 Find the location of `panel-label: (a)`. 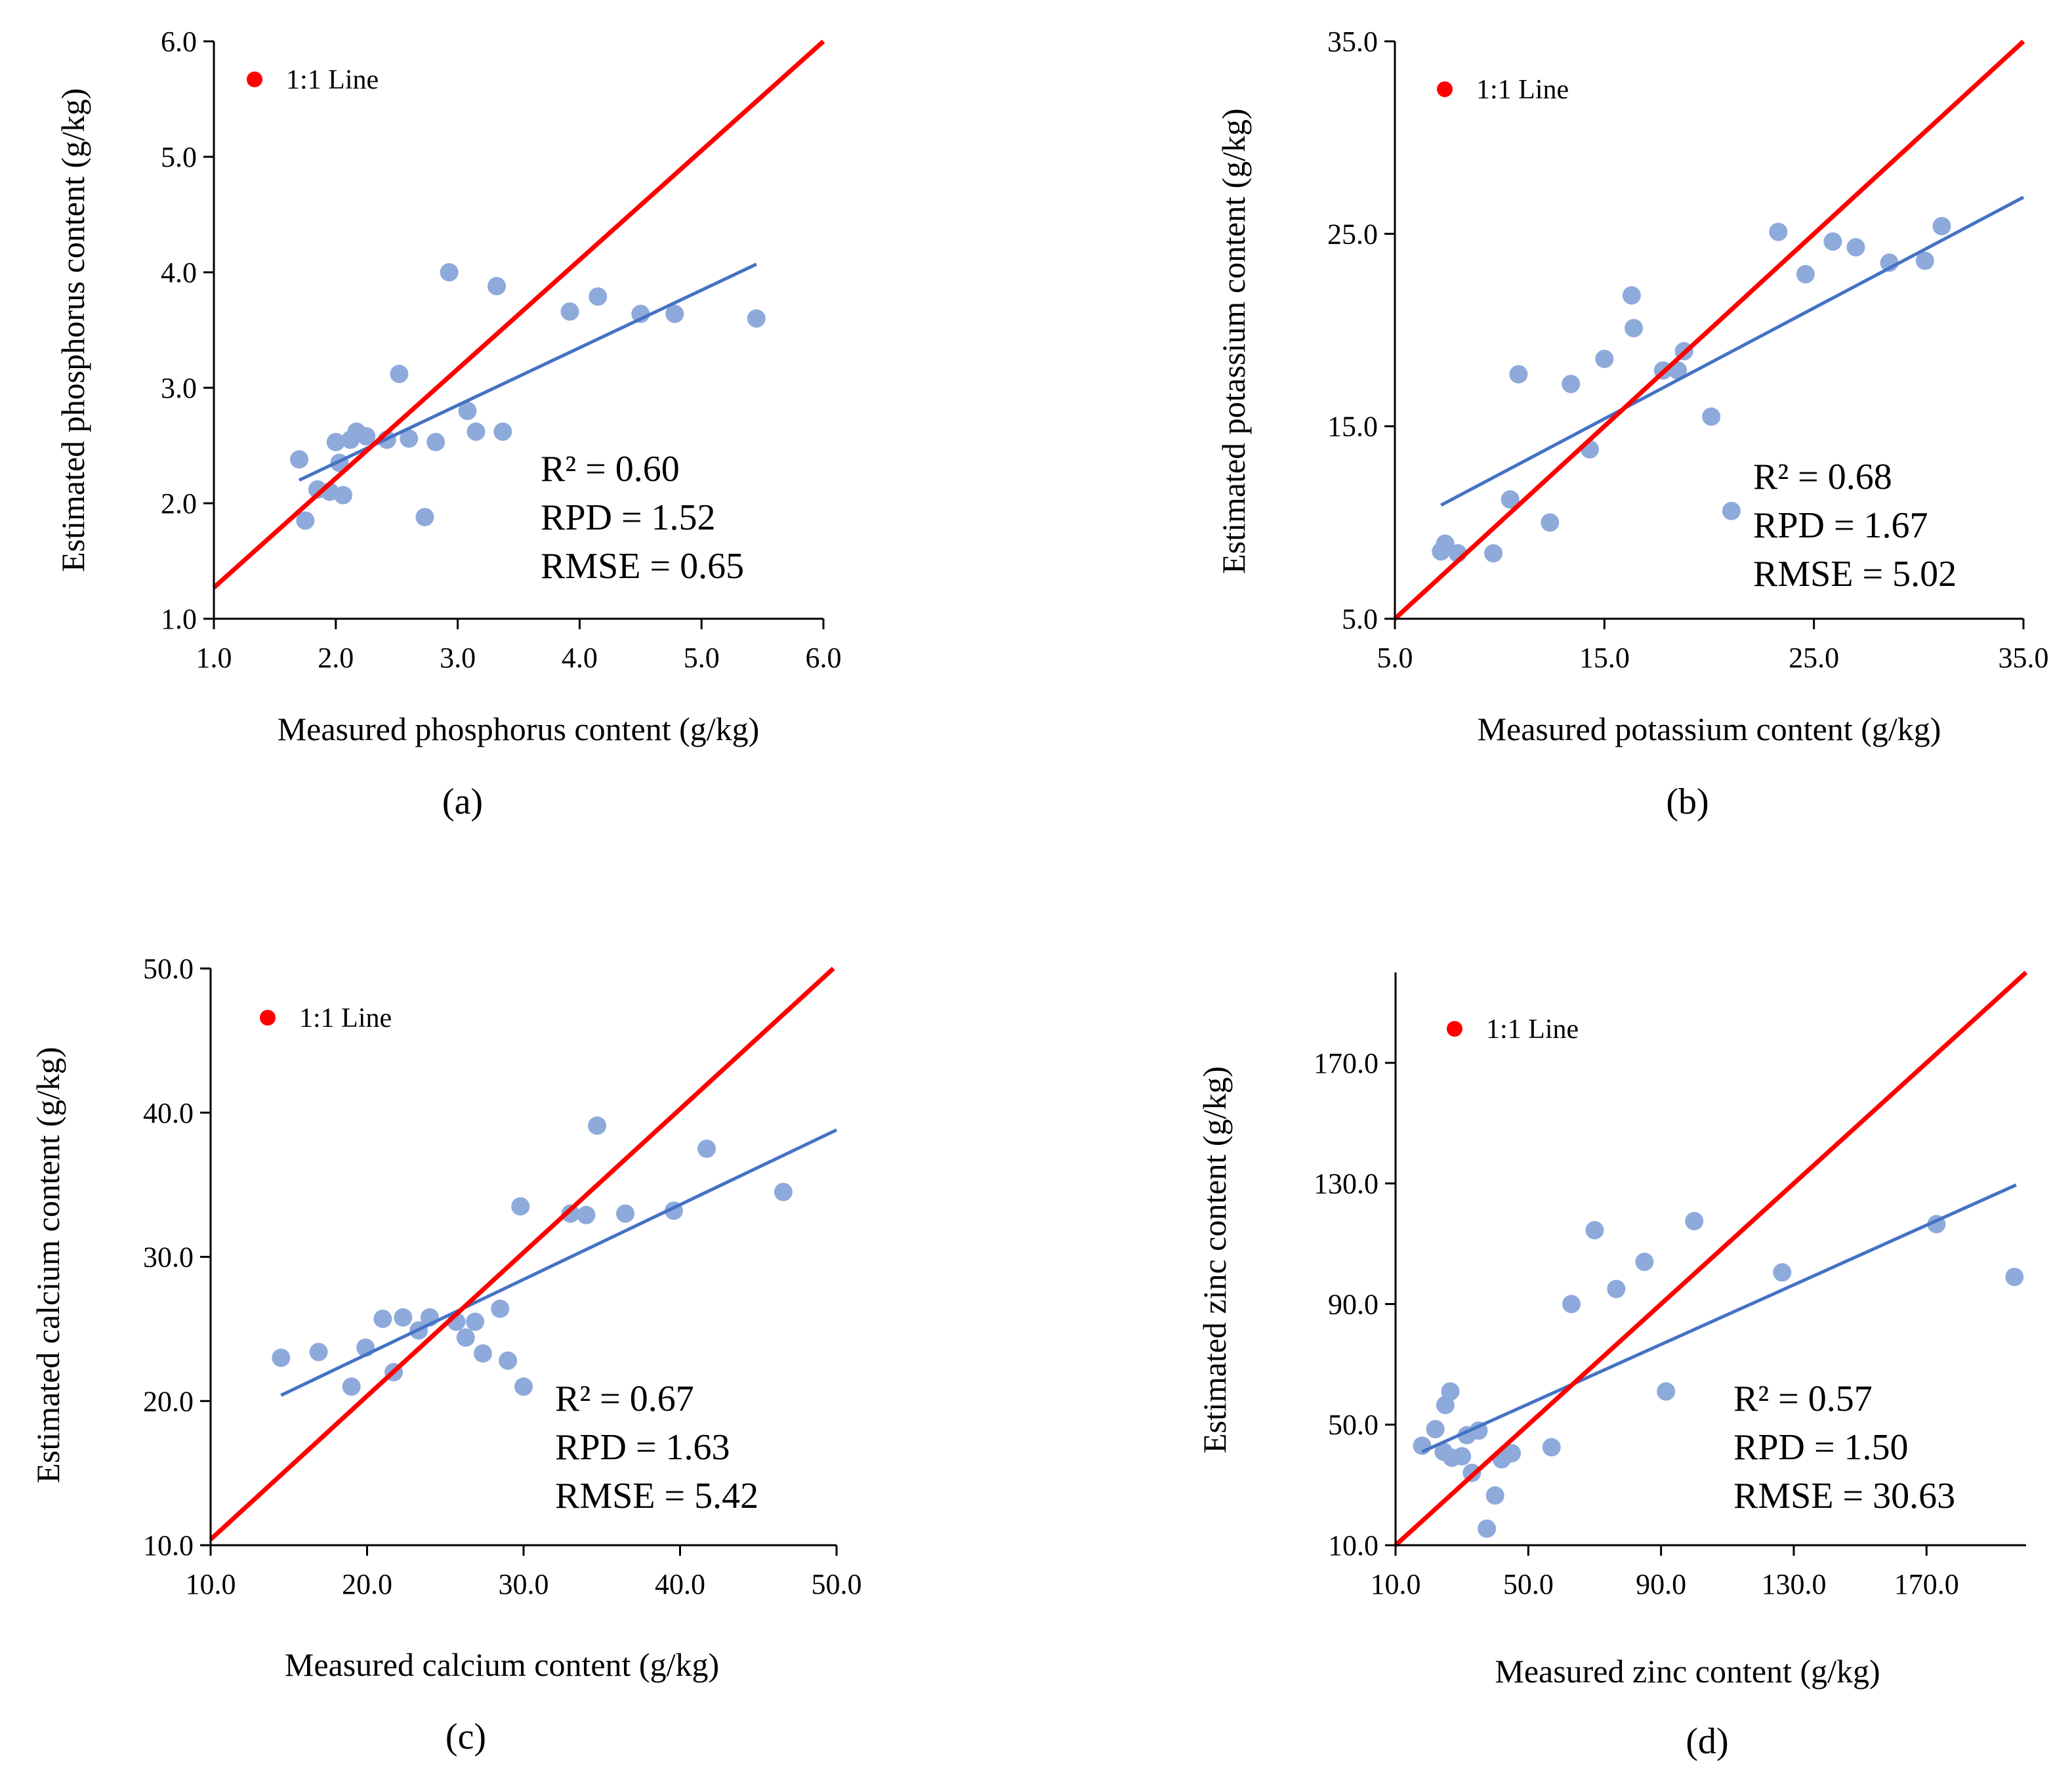

panel-label: (a) is located at coordinates (462, 801).